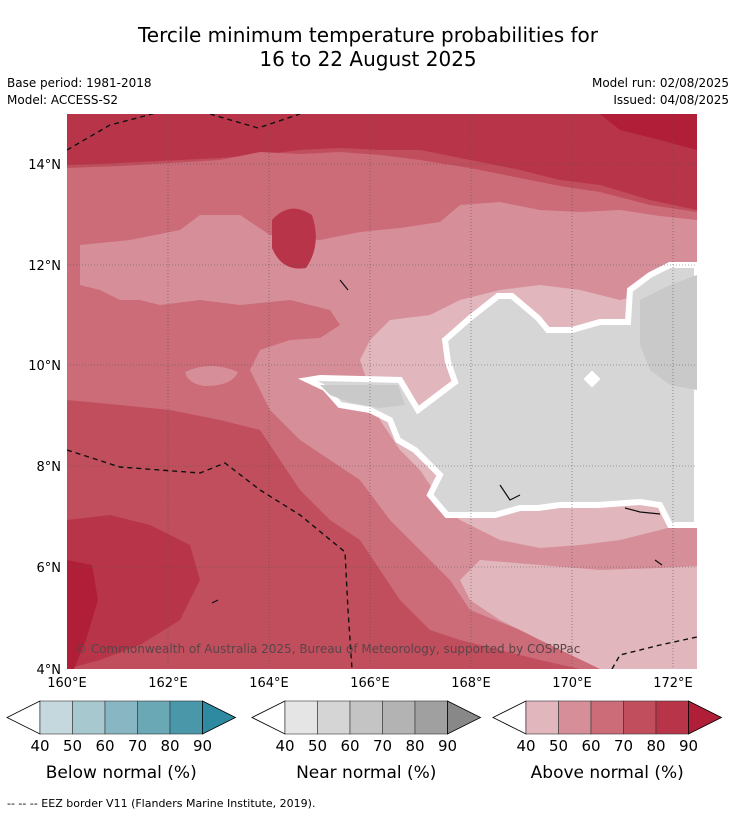 The height and width of the screenshot is (816, 736). What do you see at coordinates (509, 717) in the screenshot?
I see `colorbar-under-triangle` at bounding box center [509, 717].